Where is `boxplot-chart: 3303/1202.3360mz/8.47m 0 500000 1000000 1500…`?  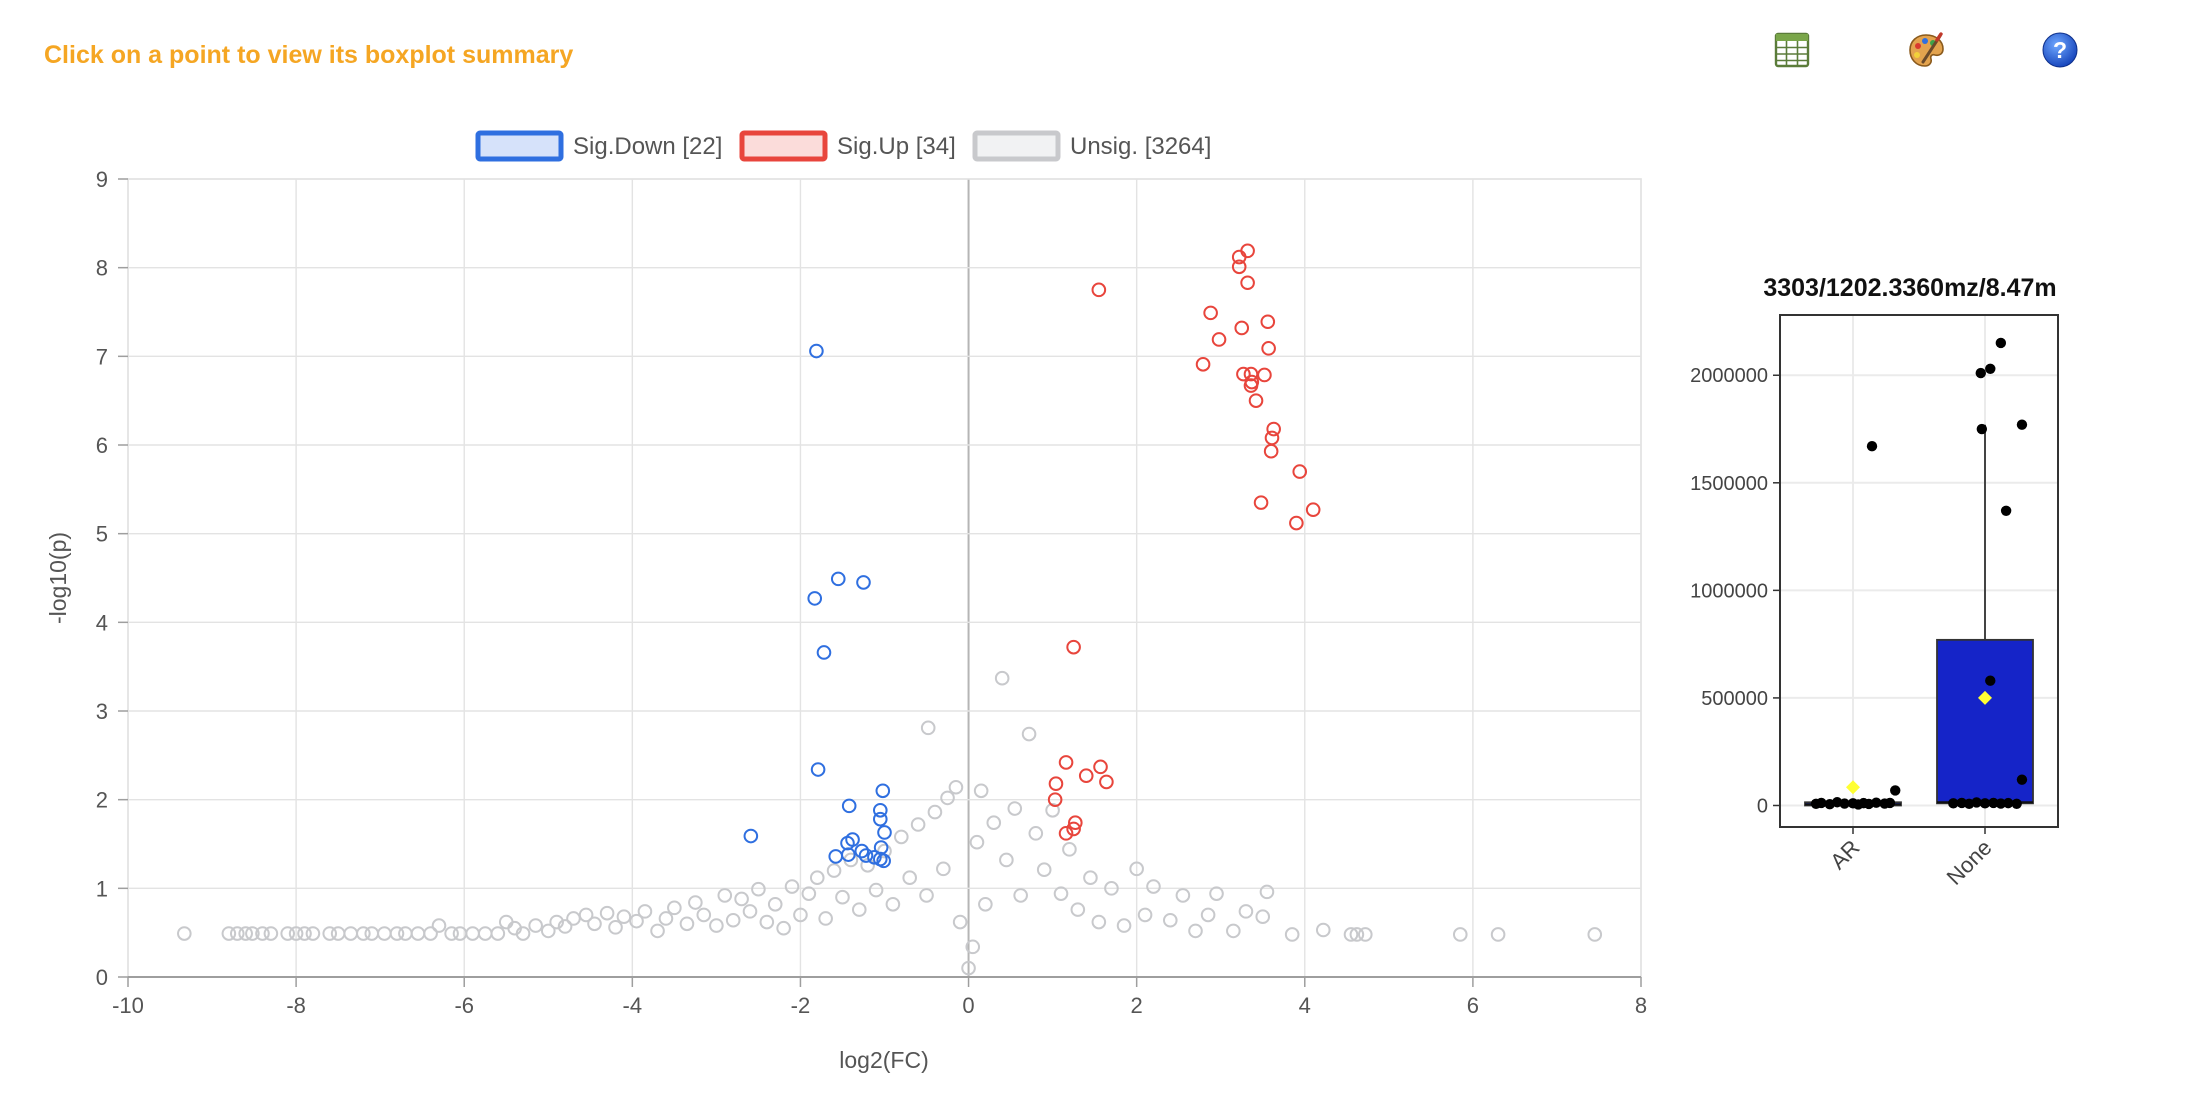 boxplot-chart: 3303/1202.3360mz/8.47m 0 500000 1000000 1500… is located at coordinates (1874, 582).